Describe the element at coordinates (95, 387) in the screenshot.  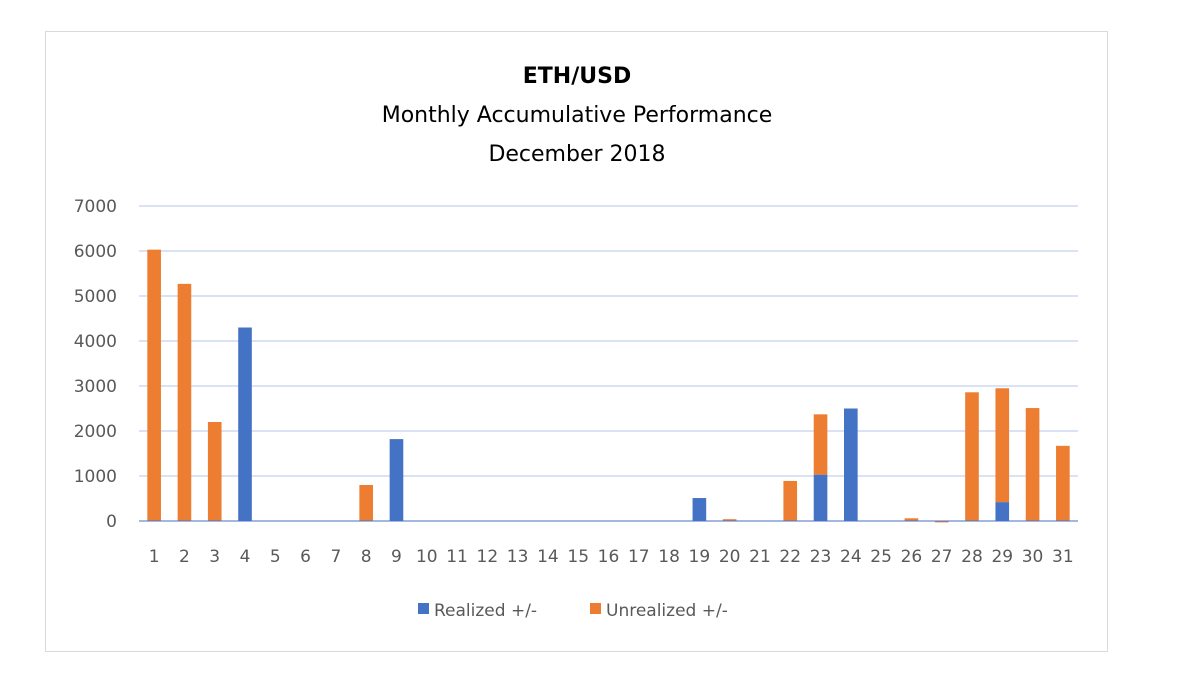
I see `y-tick-label: 3000` at that location.